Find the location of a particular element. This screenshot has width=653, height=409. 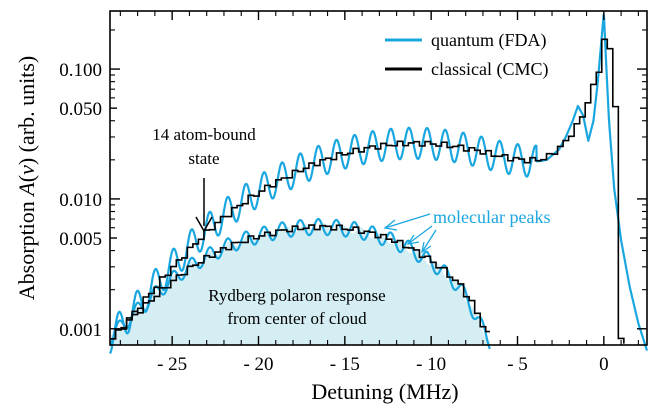

y-tick-label: 0.050 is located at coordinates (80, 109).